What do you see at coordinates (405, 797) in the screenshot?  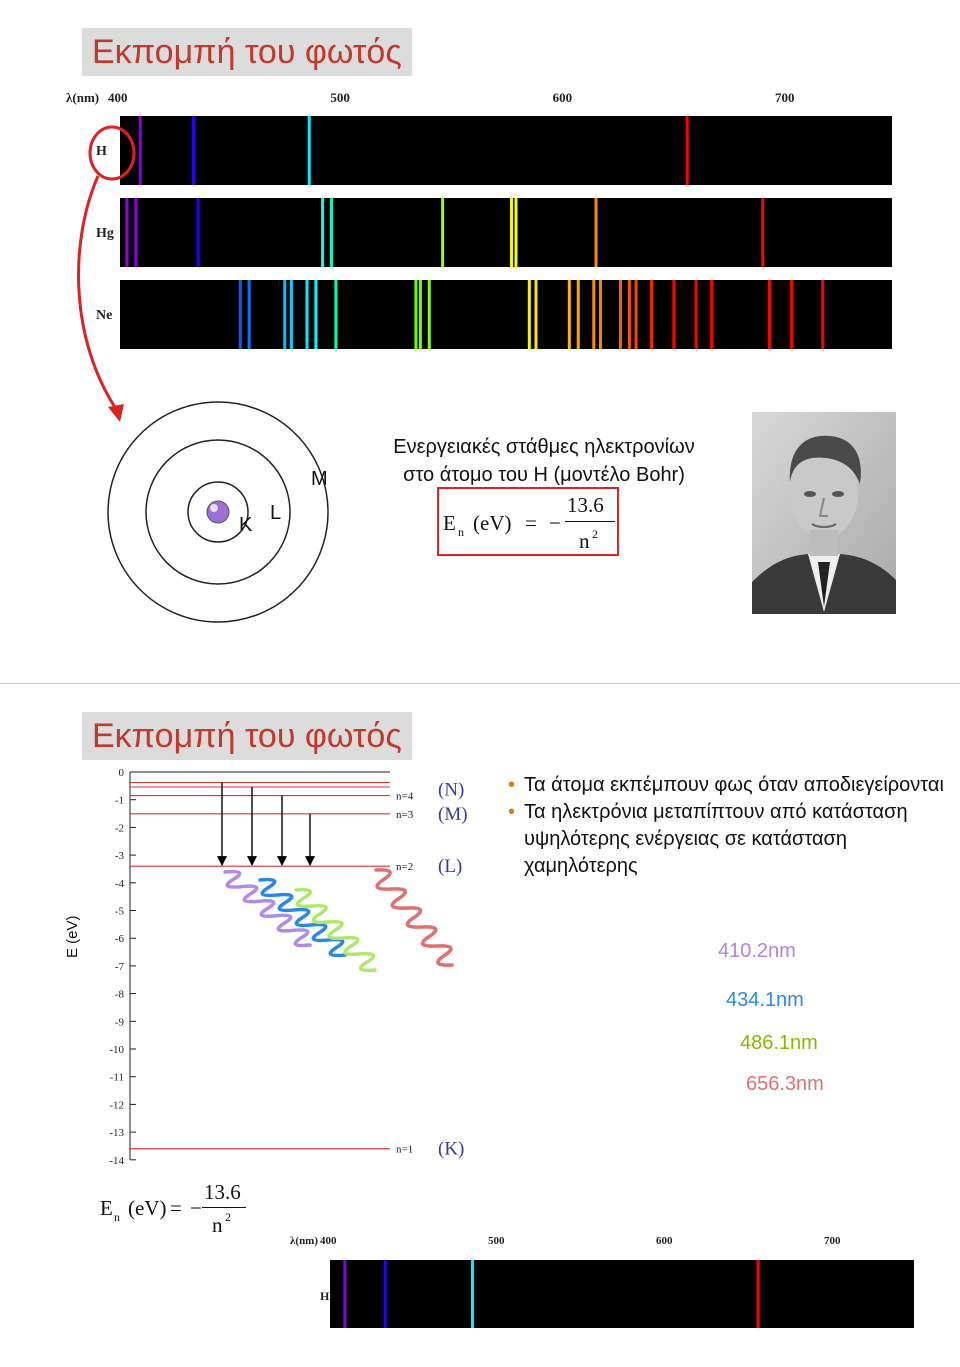 I see `level-n-label: n=4` at bounding box center [405, 797].